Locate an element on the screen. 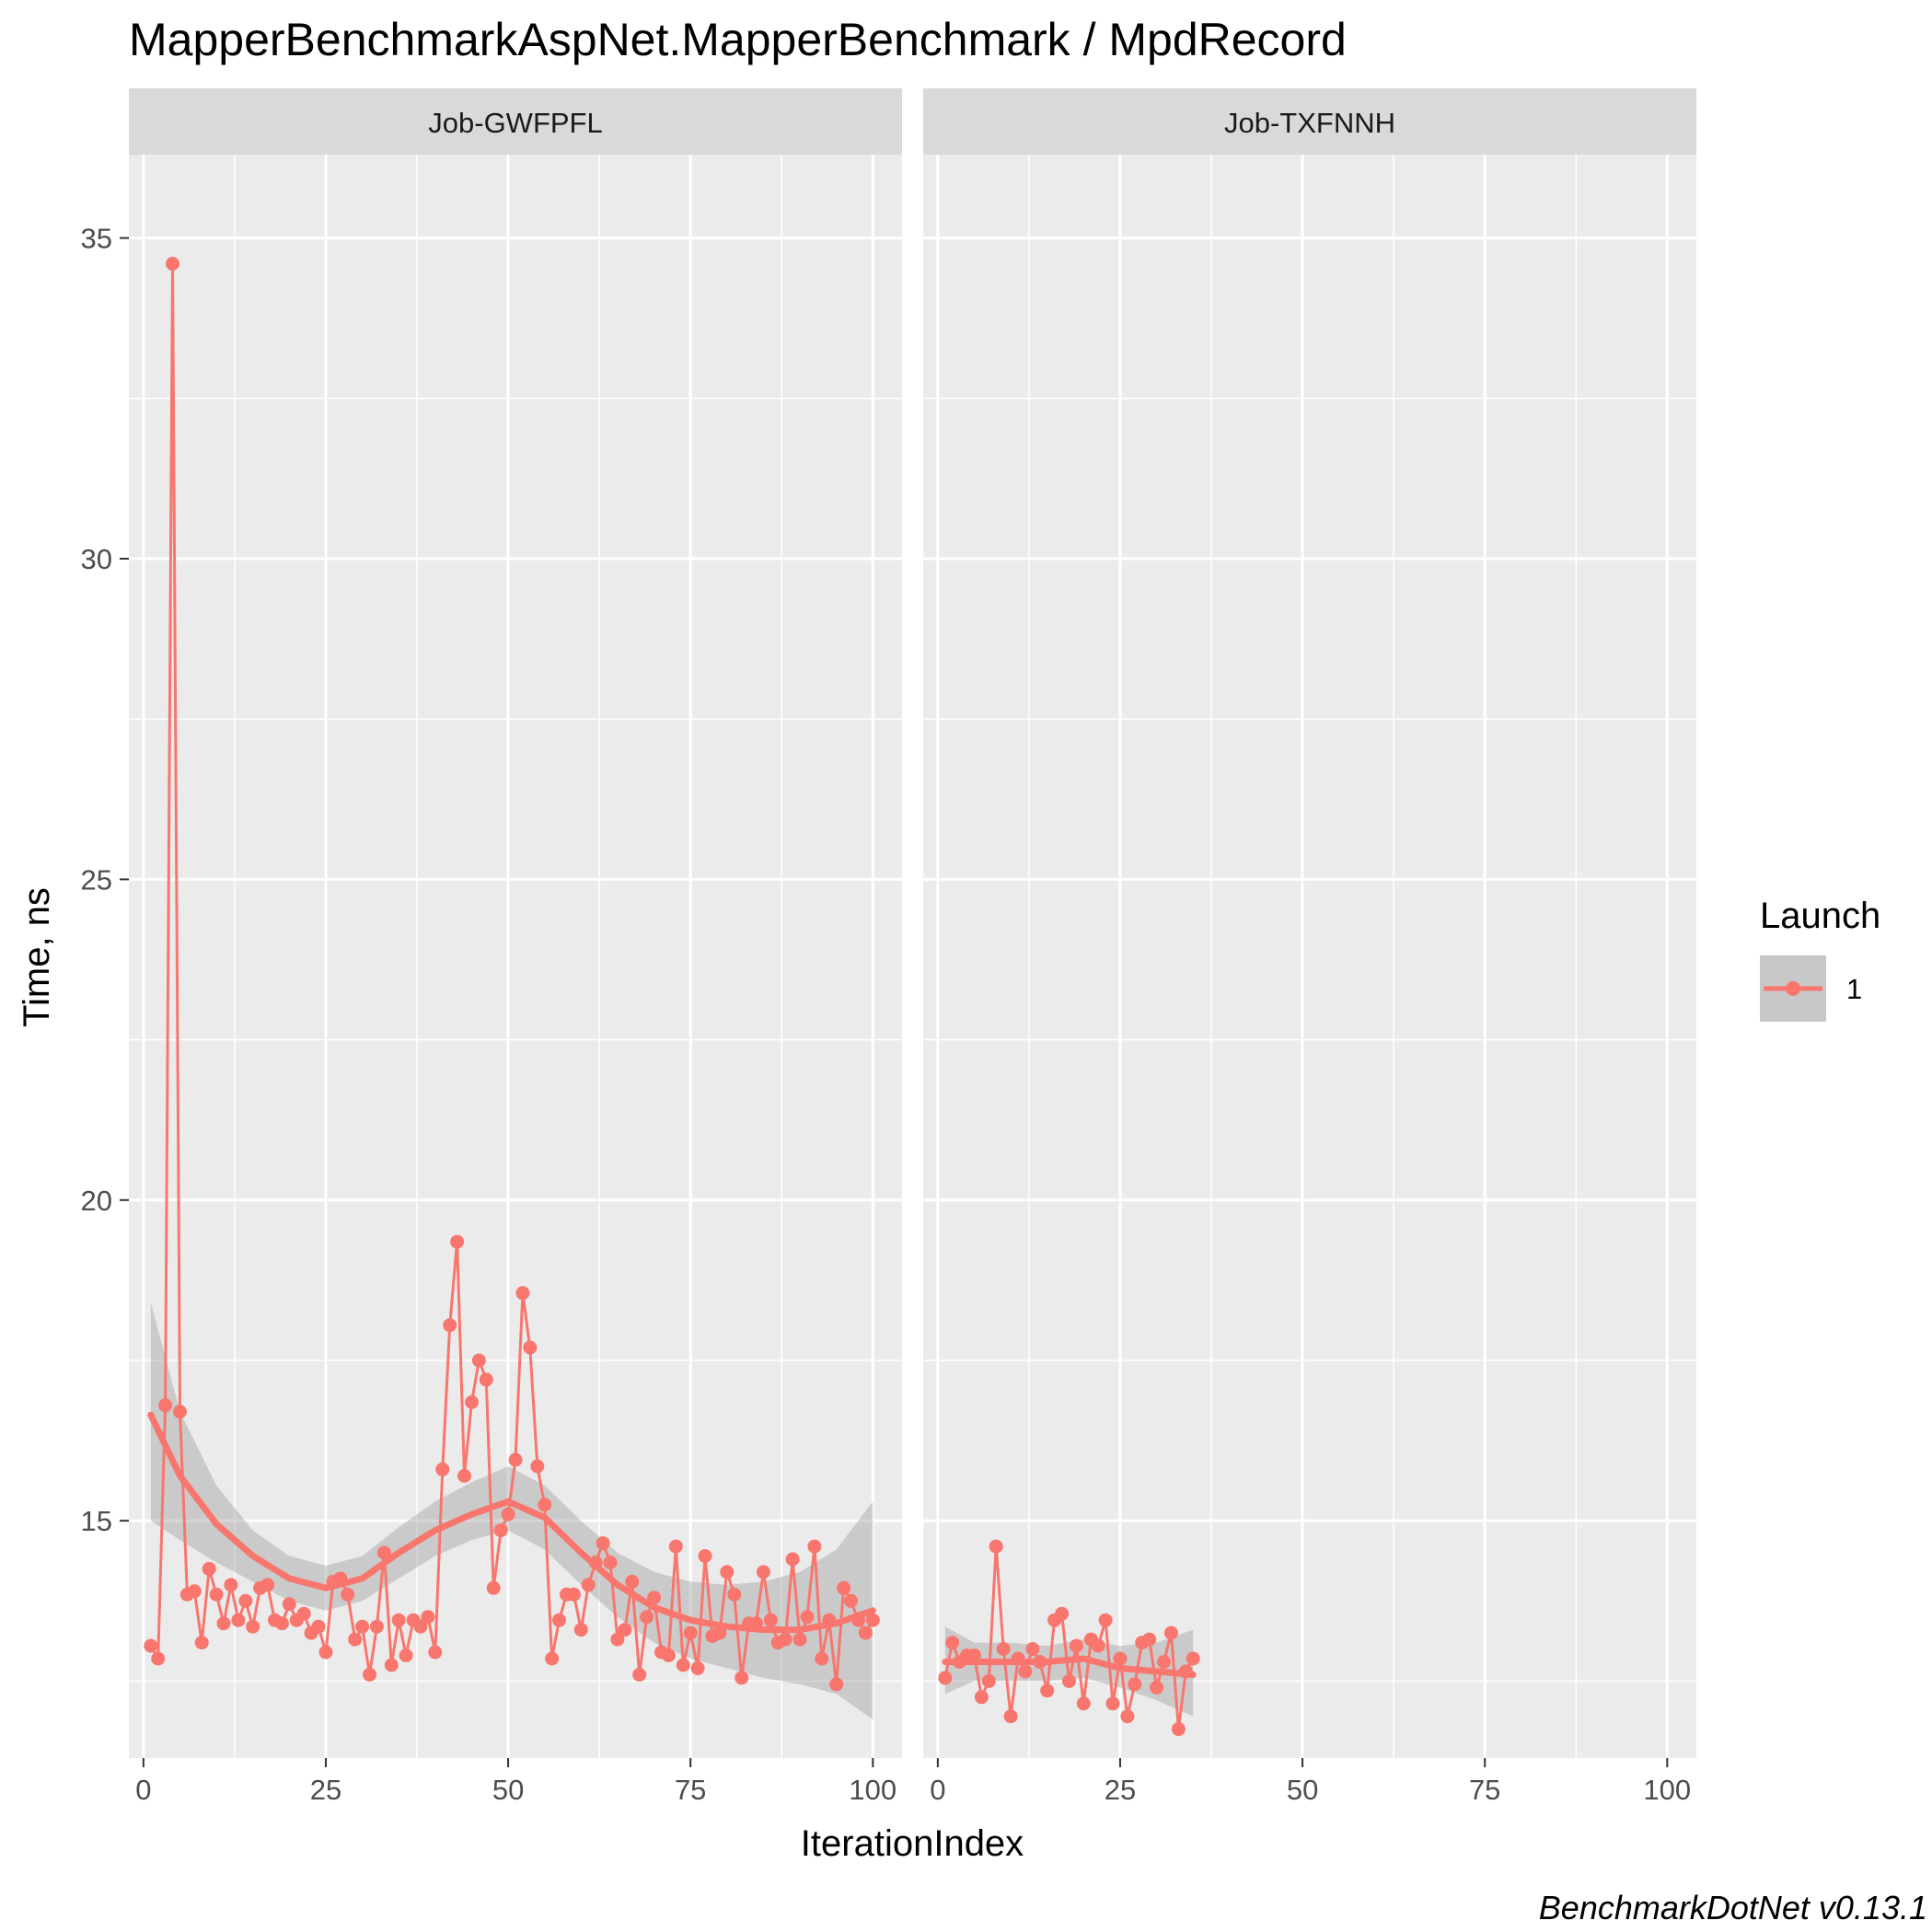 The width and height of the screenshot is (1932, 1932). y-tick-label: 20 is located at coordinates (96, 1201).